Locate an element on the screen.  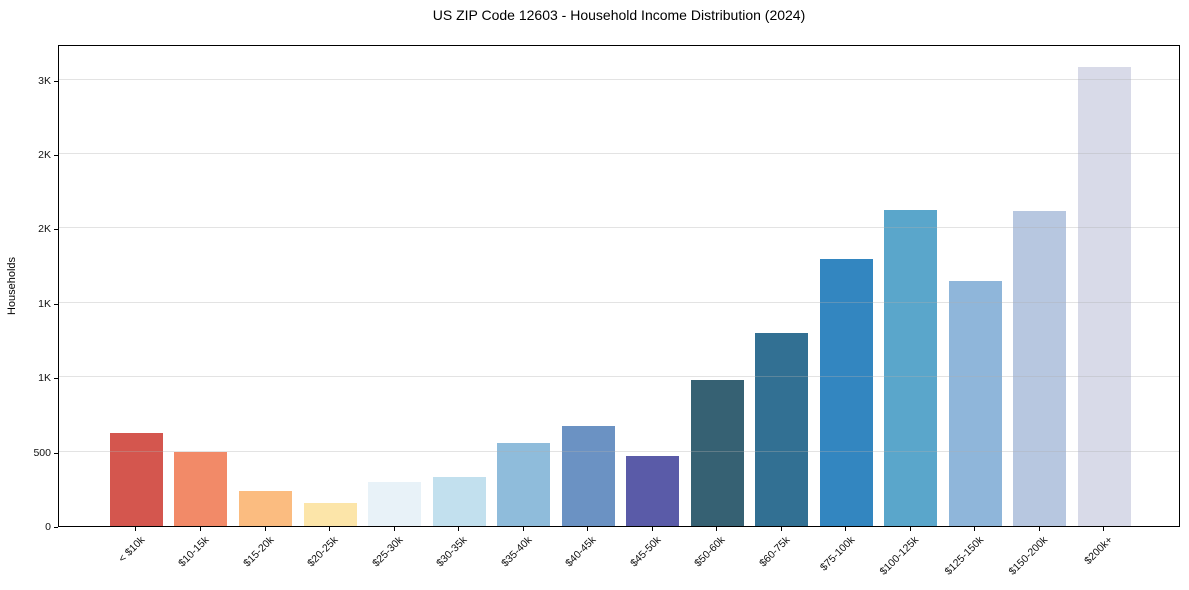
x-tick-label-text: $30-35k is located at coordinates (452, 552).